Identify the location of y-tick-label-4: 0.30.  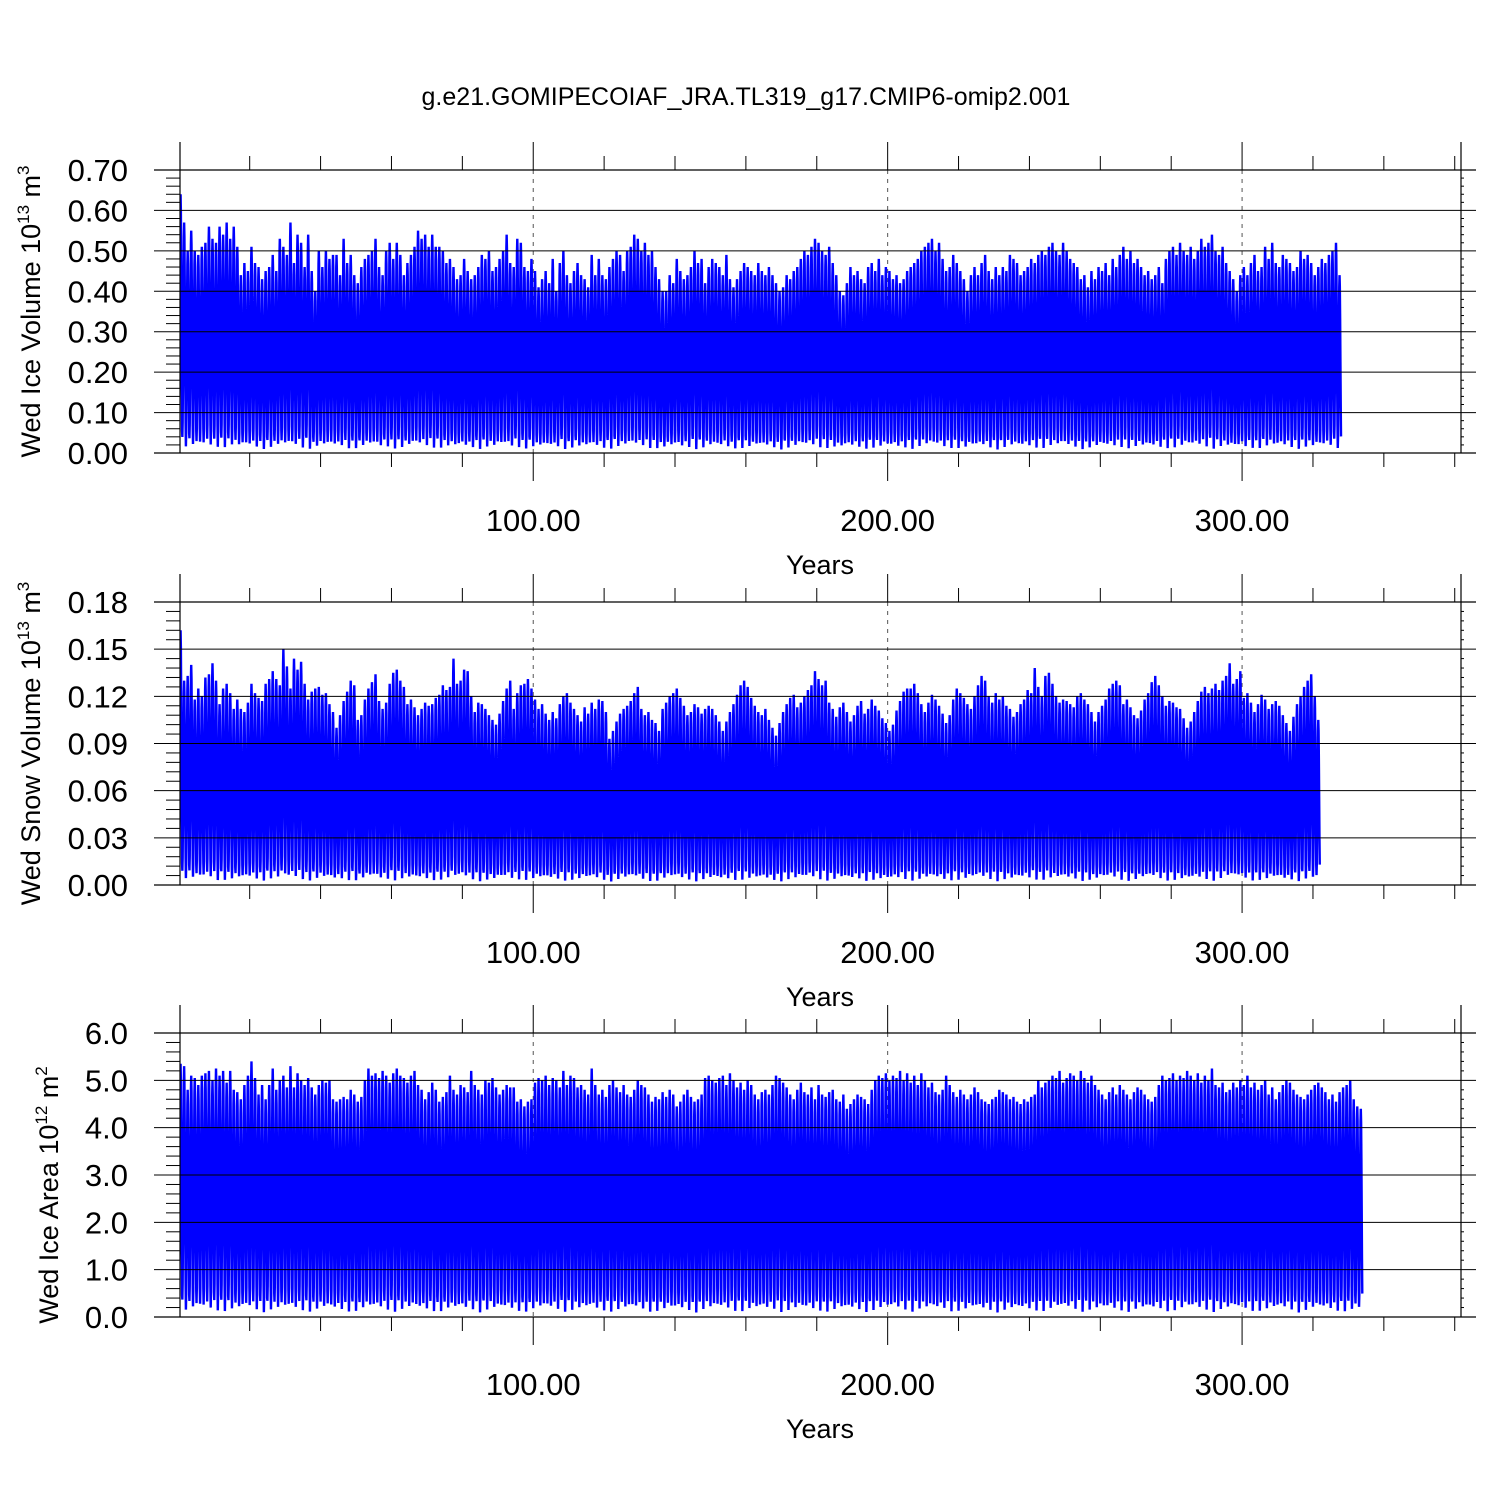
(98, 332).